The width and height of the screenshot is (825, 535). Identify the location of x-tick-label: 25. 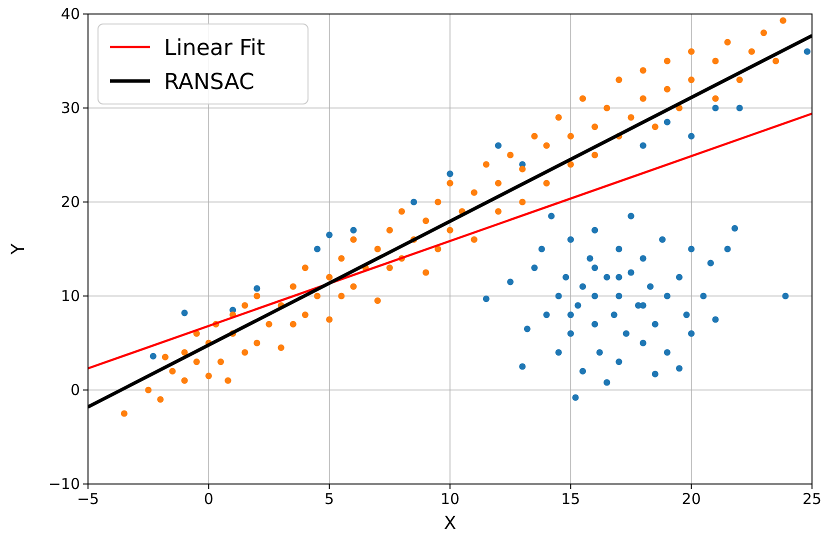
(812, 499).